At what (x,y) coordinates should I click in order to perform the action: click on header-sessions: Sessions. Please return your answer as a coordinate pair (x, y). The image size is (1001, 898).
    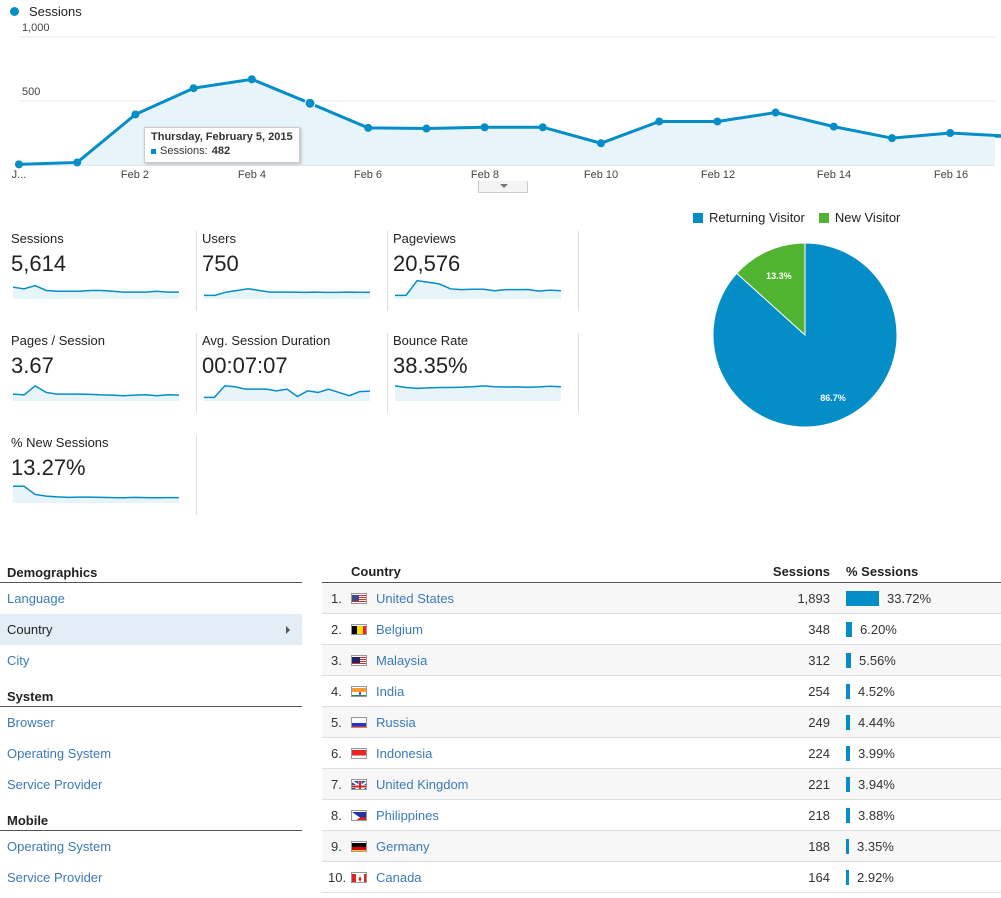
    Looking at the image, I should click on (801, 571).